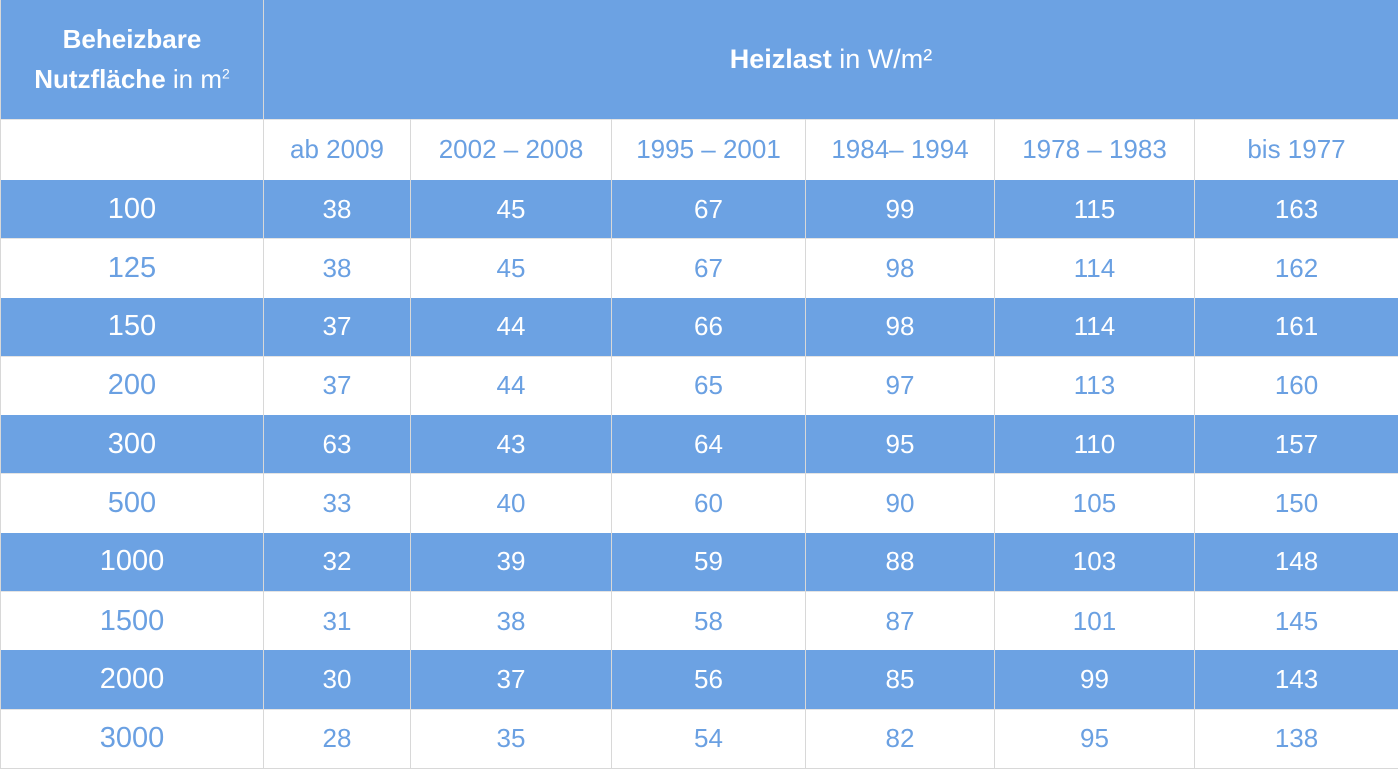  Describe the element at coordinates (708, 503) in the screenshot. I see `value-cell: 60` at that location.